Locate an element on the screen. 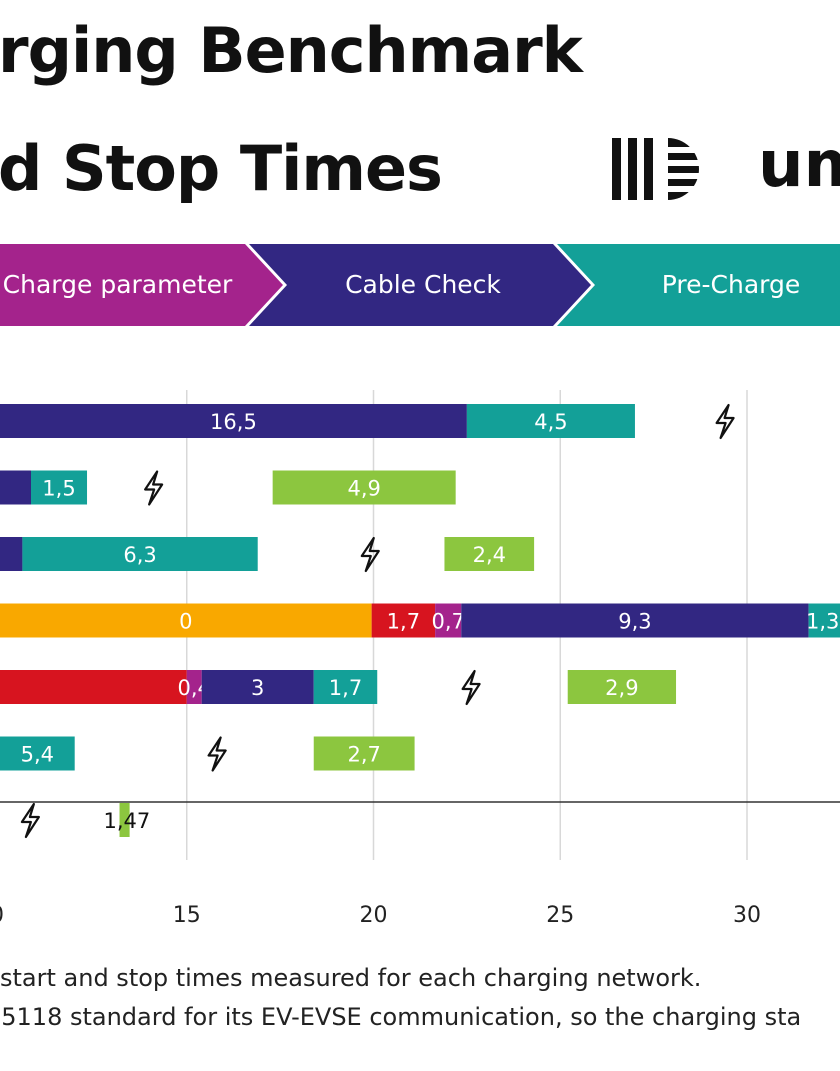  bar-row2-seg1 is located at coordinates (16, 487).